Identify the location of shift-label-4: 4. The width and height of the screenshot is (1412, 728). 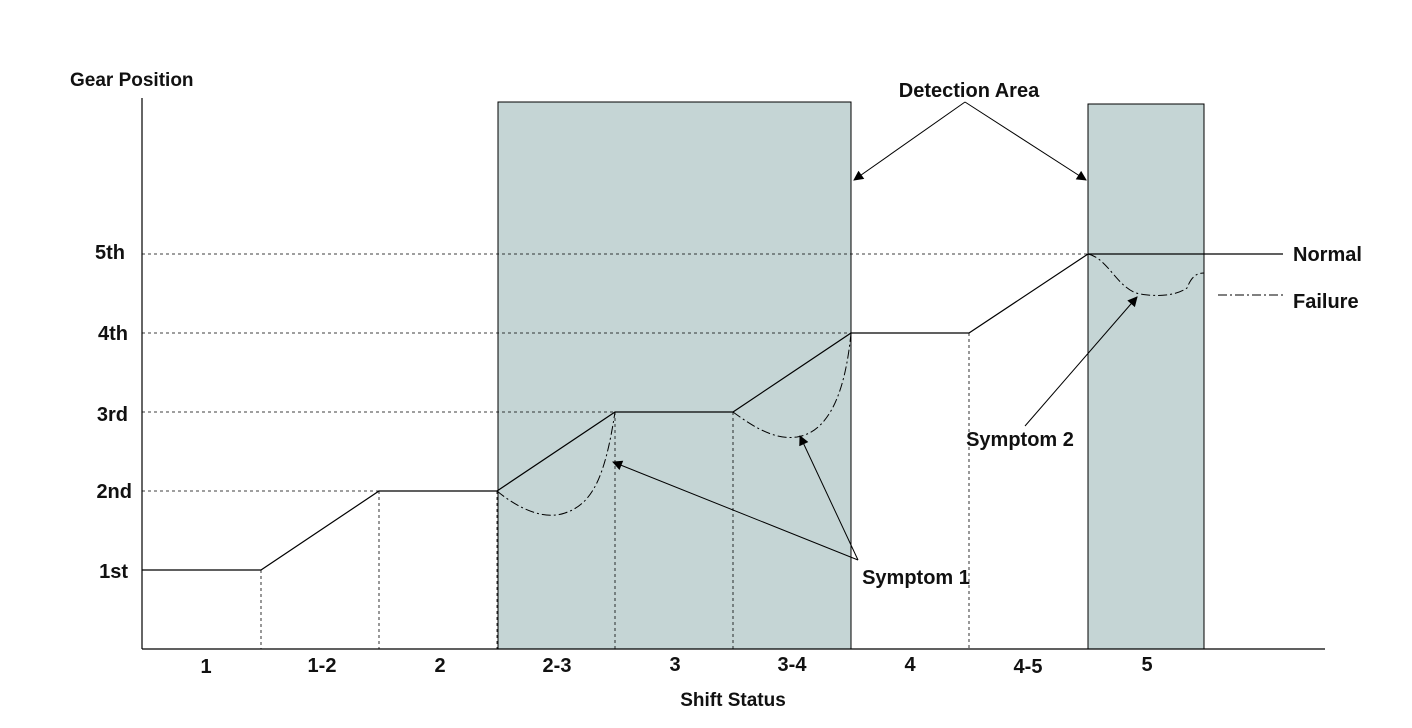
(910, 665).